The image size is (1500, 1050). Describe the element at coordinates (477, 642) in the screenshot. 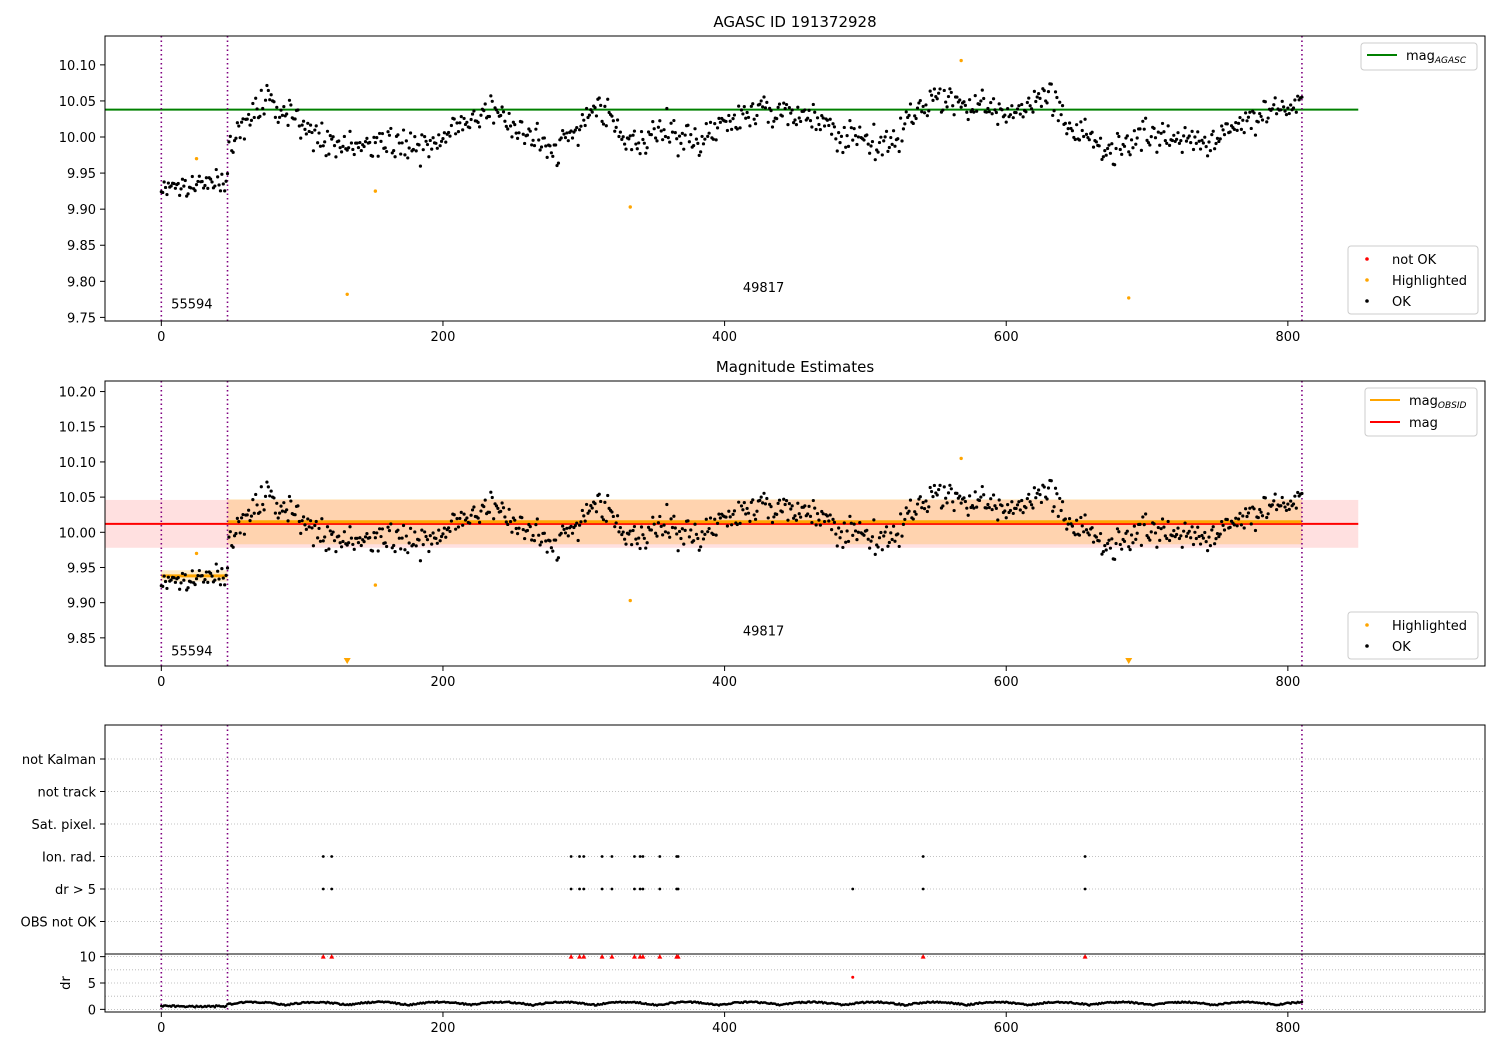

I see `p2-obsid-labels: 55594 49817` at that location.